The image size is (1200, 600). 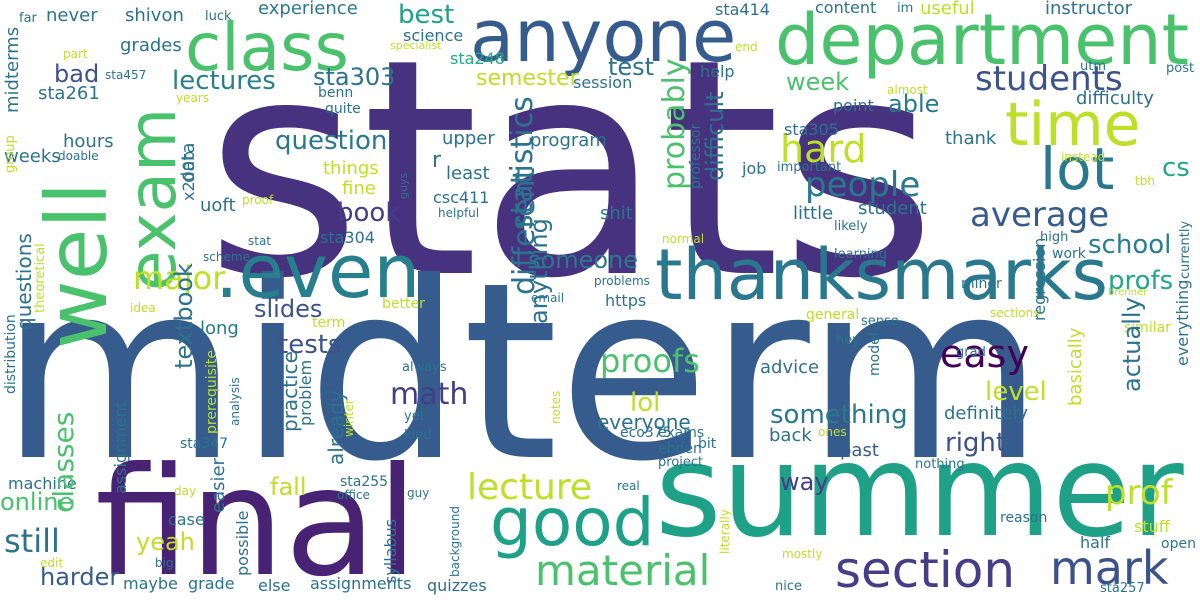 What do you see at coordinates (644, 422) in the screenshot?
I see `word-everyone: everyone` at bounding box center [644, 422].